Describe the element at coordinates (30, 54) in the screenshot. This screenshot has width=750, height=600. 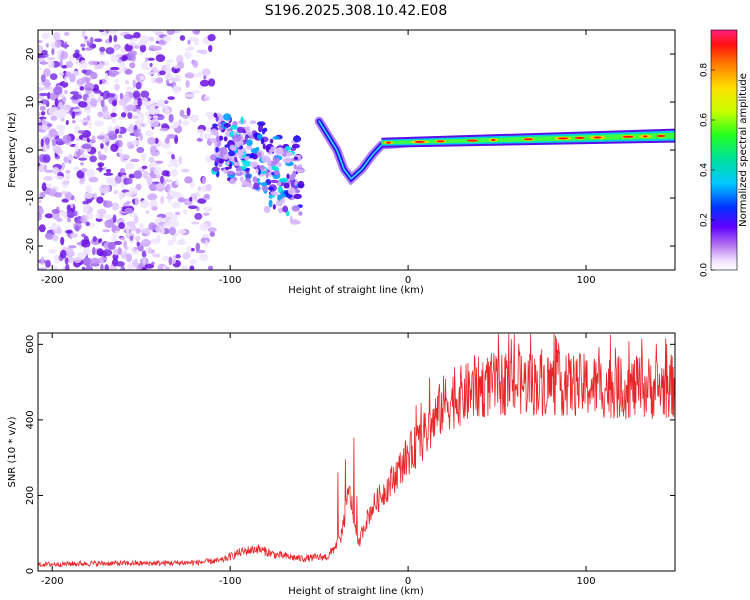
I see `y-tick-label: 20` at that location.